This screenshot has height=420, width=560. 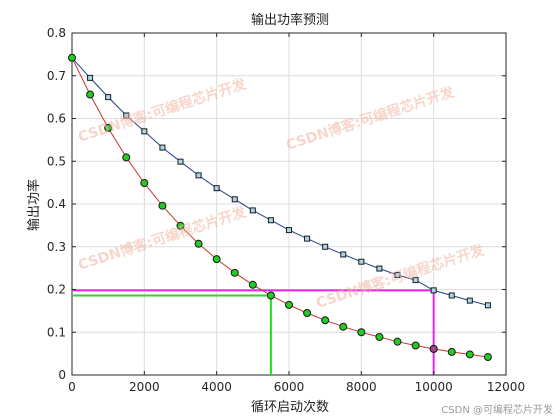 What do you see at coordinates (433, 348) in the screenshot?
I see `highlight-point` at bounding box center [433, 348].